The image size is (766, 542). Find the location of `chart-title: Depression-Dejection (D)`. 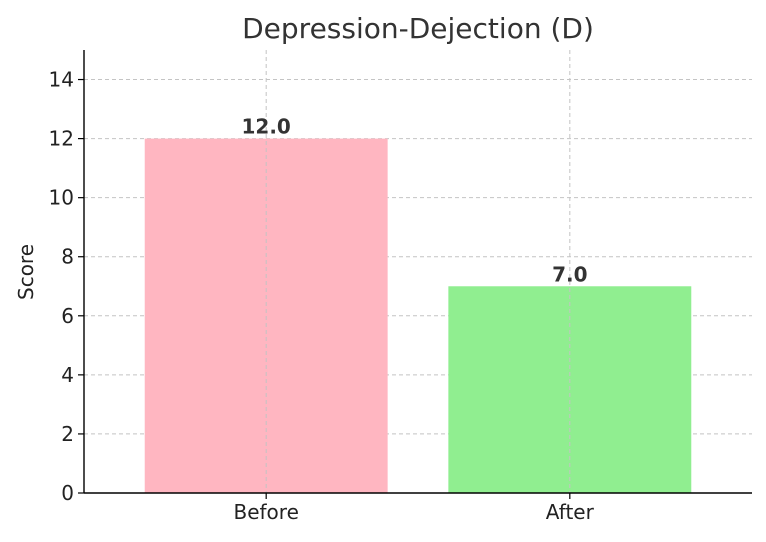

chart-title: Depression-Dejection (D) is located at coordinates (418, 28).